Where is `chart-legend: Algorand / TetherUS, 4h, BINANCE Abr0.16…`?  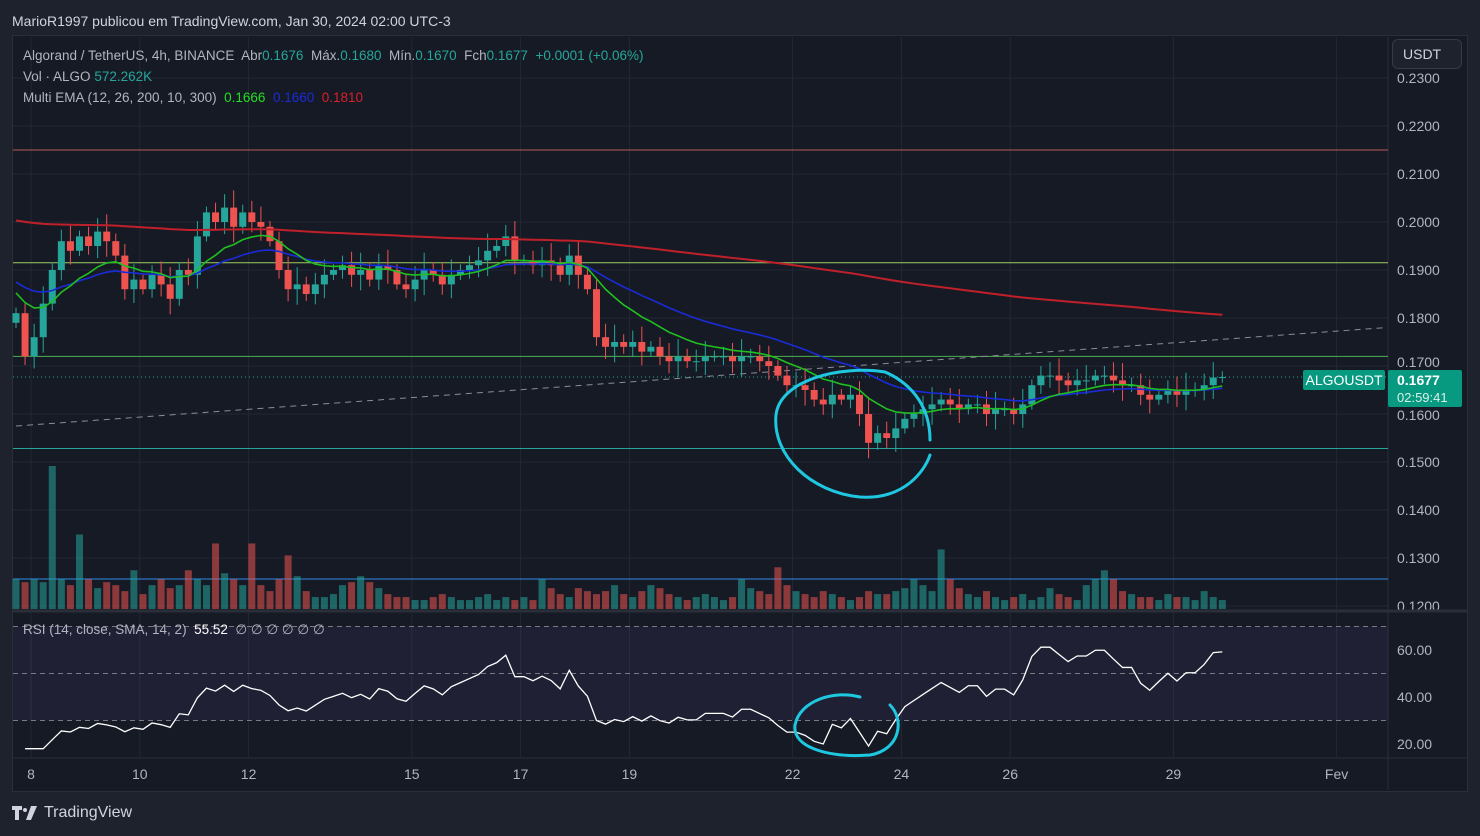 chart-legend: Algorand / TetherUS, 4h, BINANCE Abr0.16… is located at coordinates (333, 76).